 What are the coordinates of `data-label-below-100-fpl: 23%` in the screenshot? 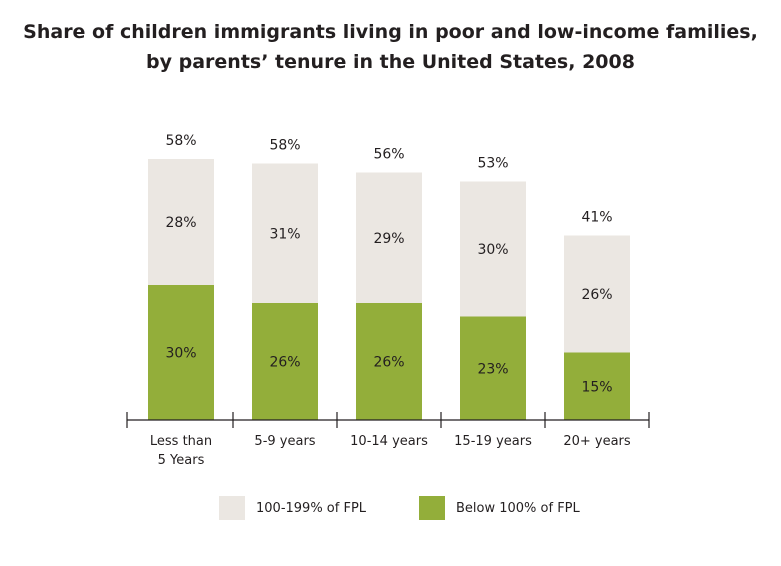 It's located at (492, 369).